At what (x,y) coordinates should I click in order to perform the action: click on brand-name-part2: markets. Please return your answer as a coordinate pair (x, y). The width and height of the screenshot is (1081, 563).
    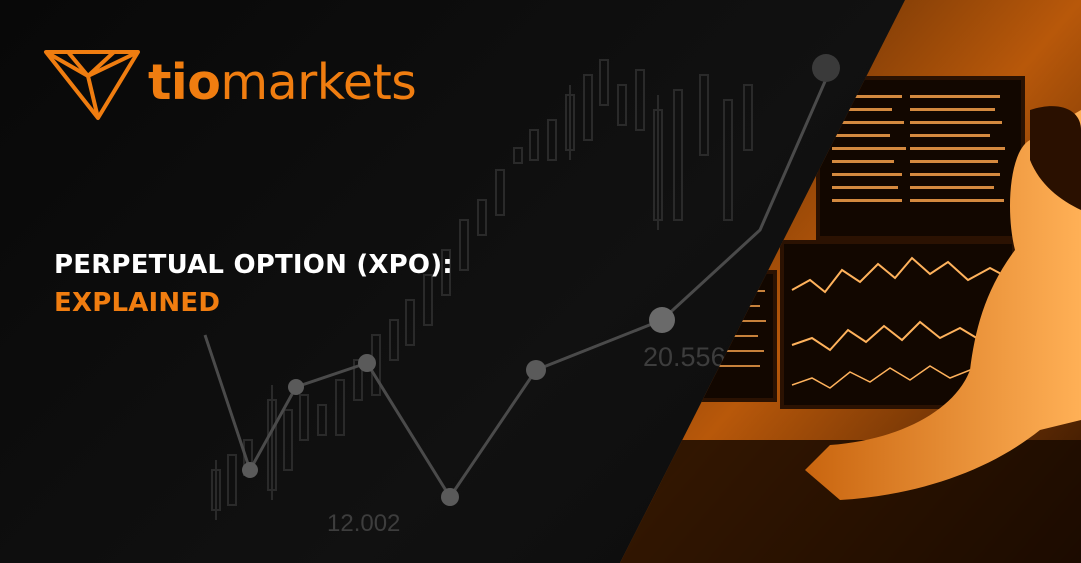
    Looking at the image, I should click on (318, 82).